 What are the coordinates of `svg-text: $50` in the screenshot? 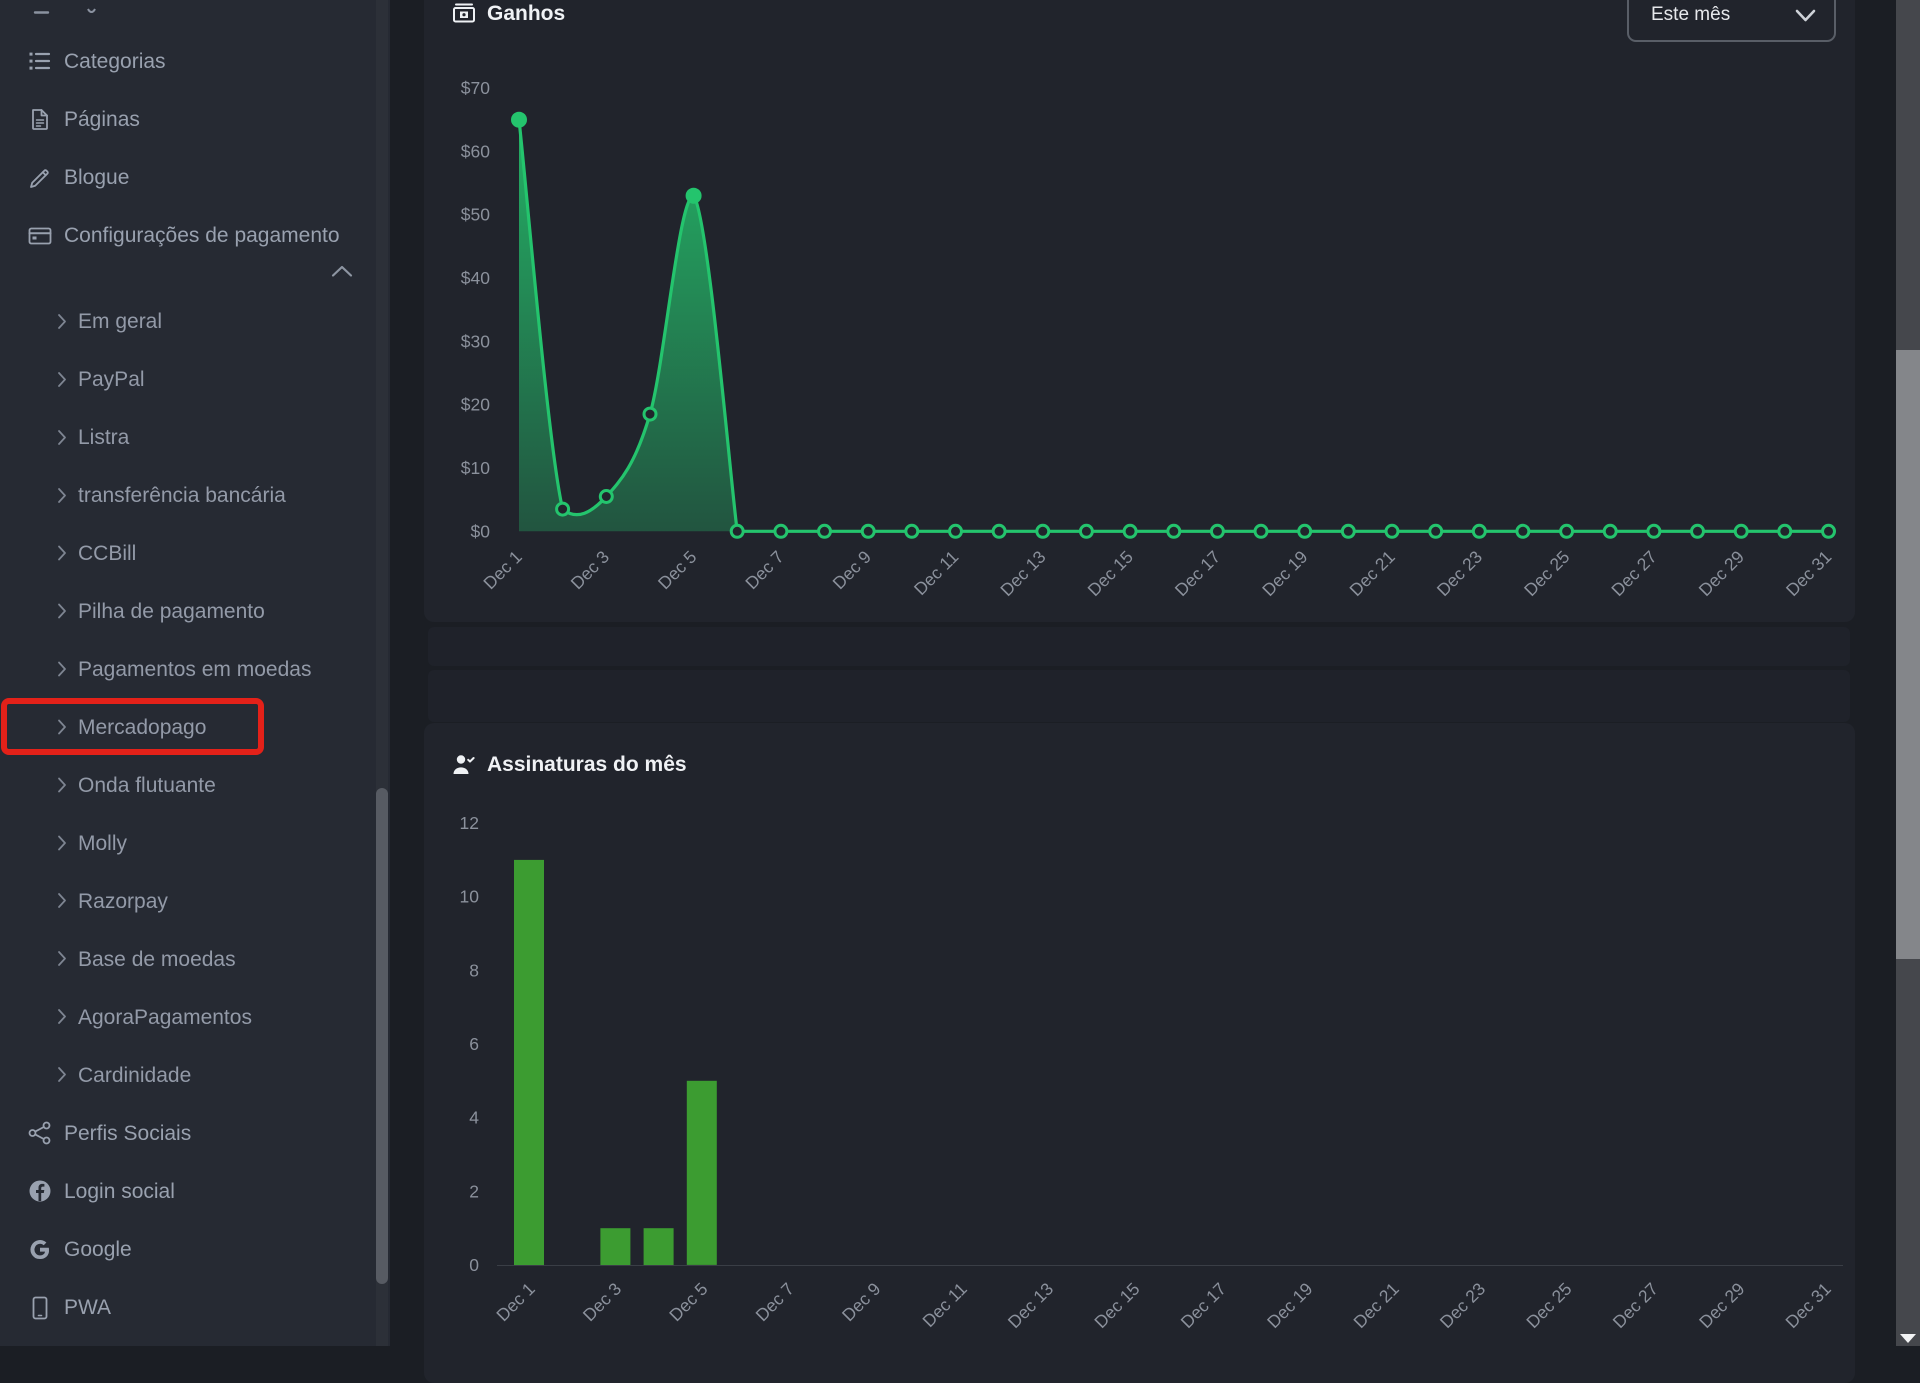 It's located at (475, 215).